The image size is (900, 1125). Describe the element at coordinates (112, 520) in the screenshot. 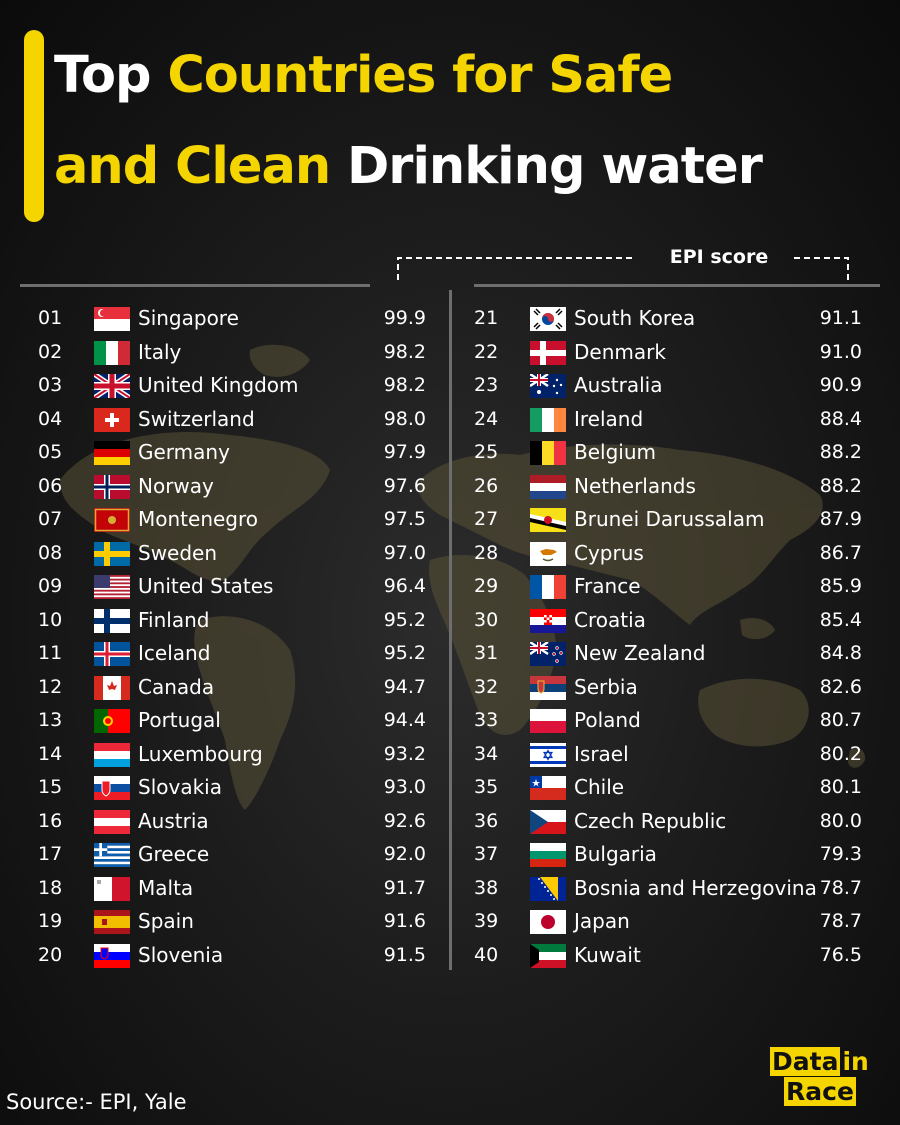

I see `montenegro-flag-icon` at that location.